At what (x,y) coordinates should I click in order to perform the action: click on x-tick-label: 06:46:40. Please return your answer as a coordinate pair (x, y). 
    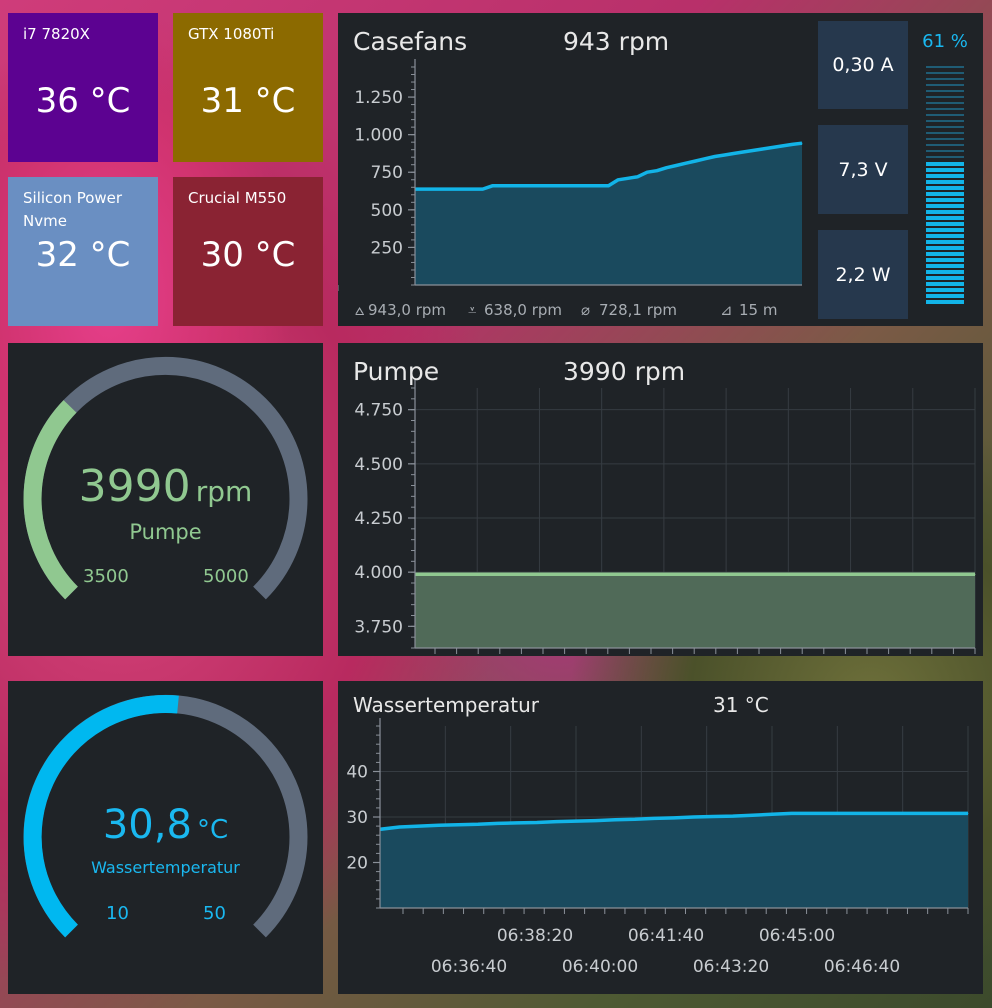
    Looking at the image, I should click on (862, 967).